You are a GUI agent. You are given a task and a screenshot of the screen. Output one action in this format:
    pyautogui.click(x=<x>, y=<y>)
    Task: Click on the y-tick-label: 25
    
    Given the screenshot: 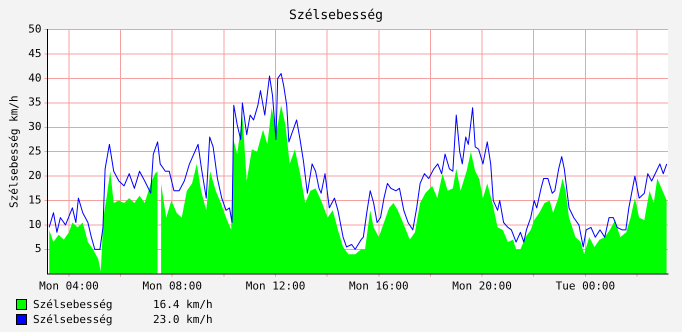 What is the action you would take?
    pyautogui.click(x=35, y=151)
    